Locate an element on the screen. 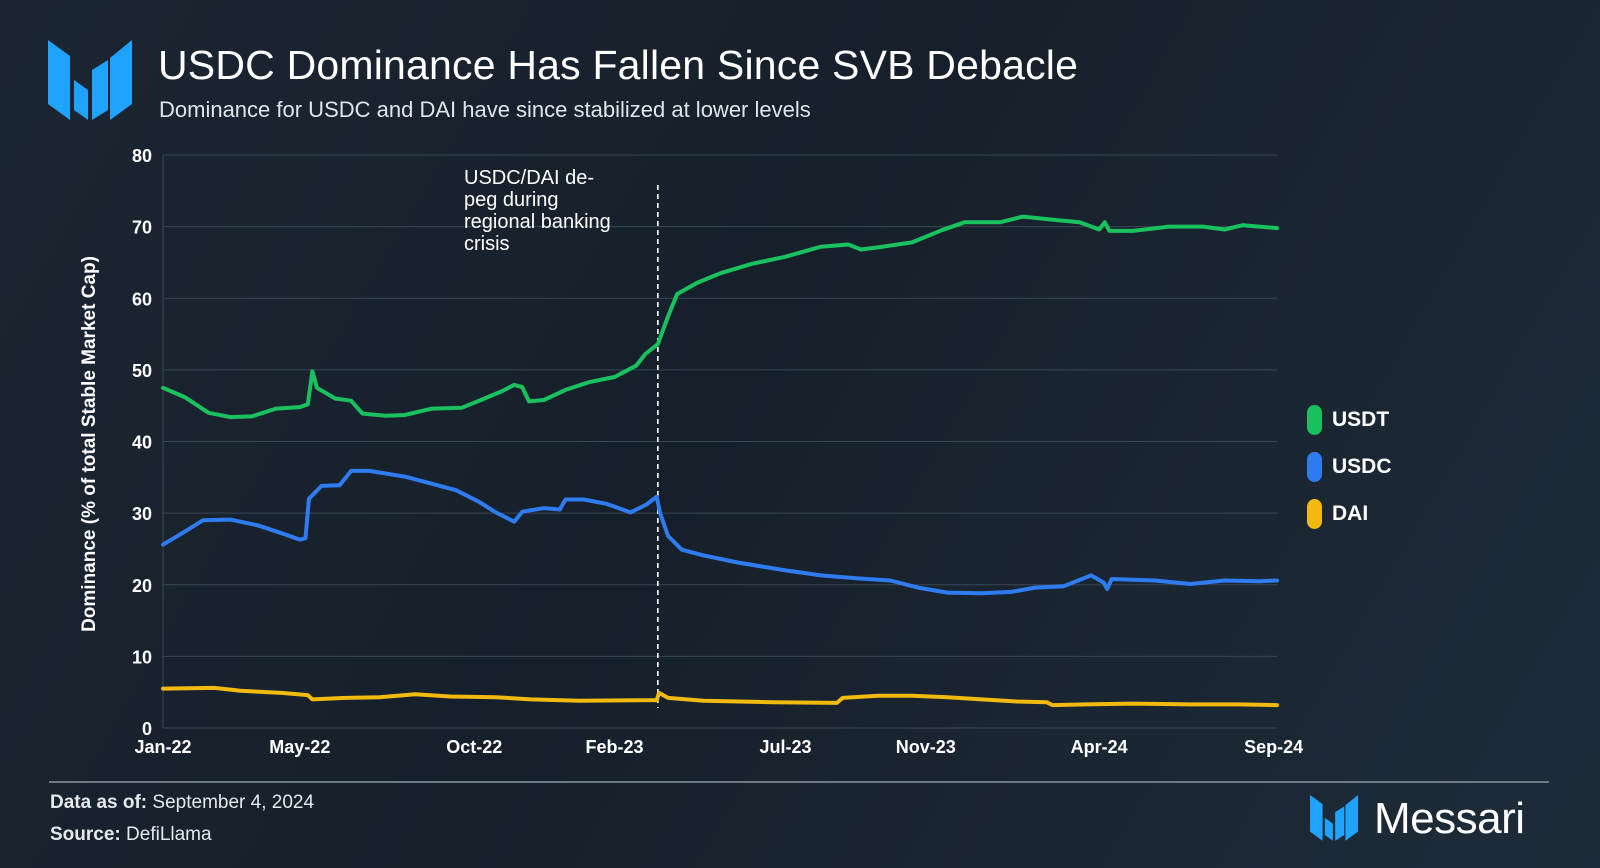  series-line-usdc is located at coordinates (720, 532).